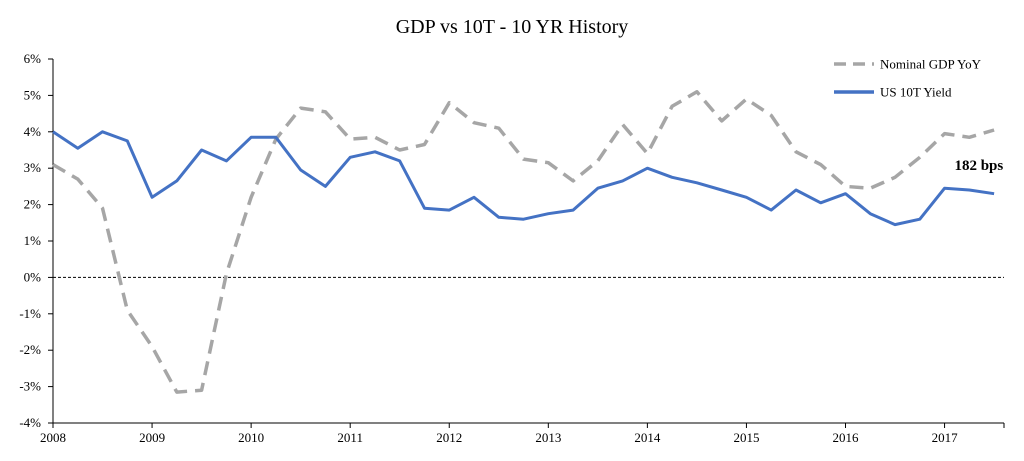 The image size is (1024, 461). What do you see at coordinates (33, 94) in the screenshot?
I see `y-tick-label: 5%` at bounding box center [33, 94].